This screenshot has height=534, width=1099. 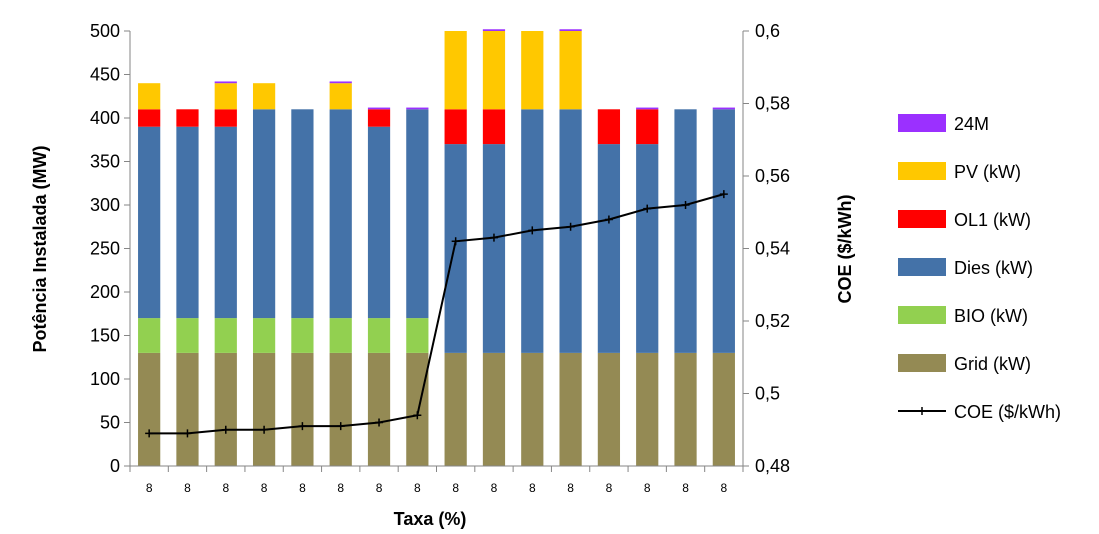 What do you see at coordinates (40, 248) in the screenshot?
I see `y-axis-title: Potência Instalada (MW)` at bounding box center [40, 248].